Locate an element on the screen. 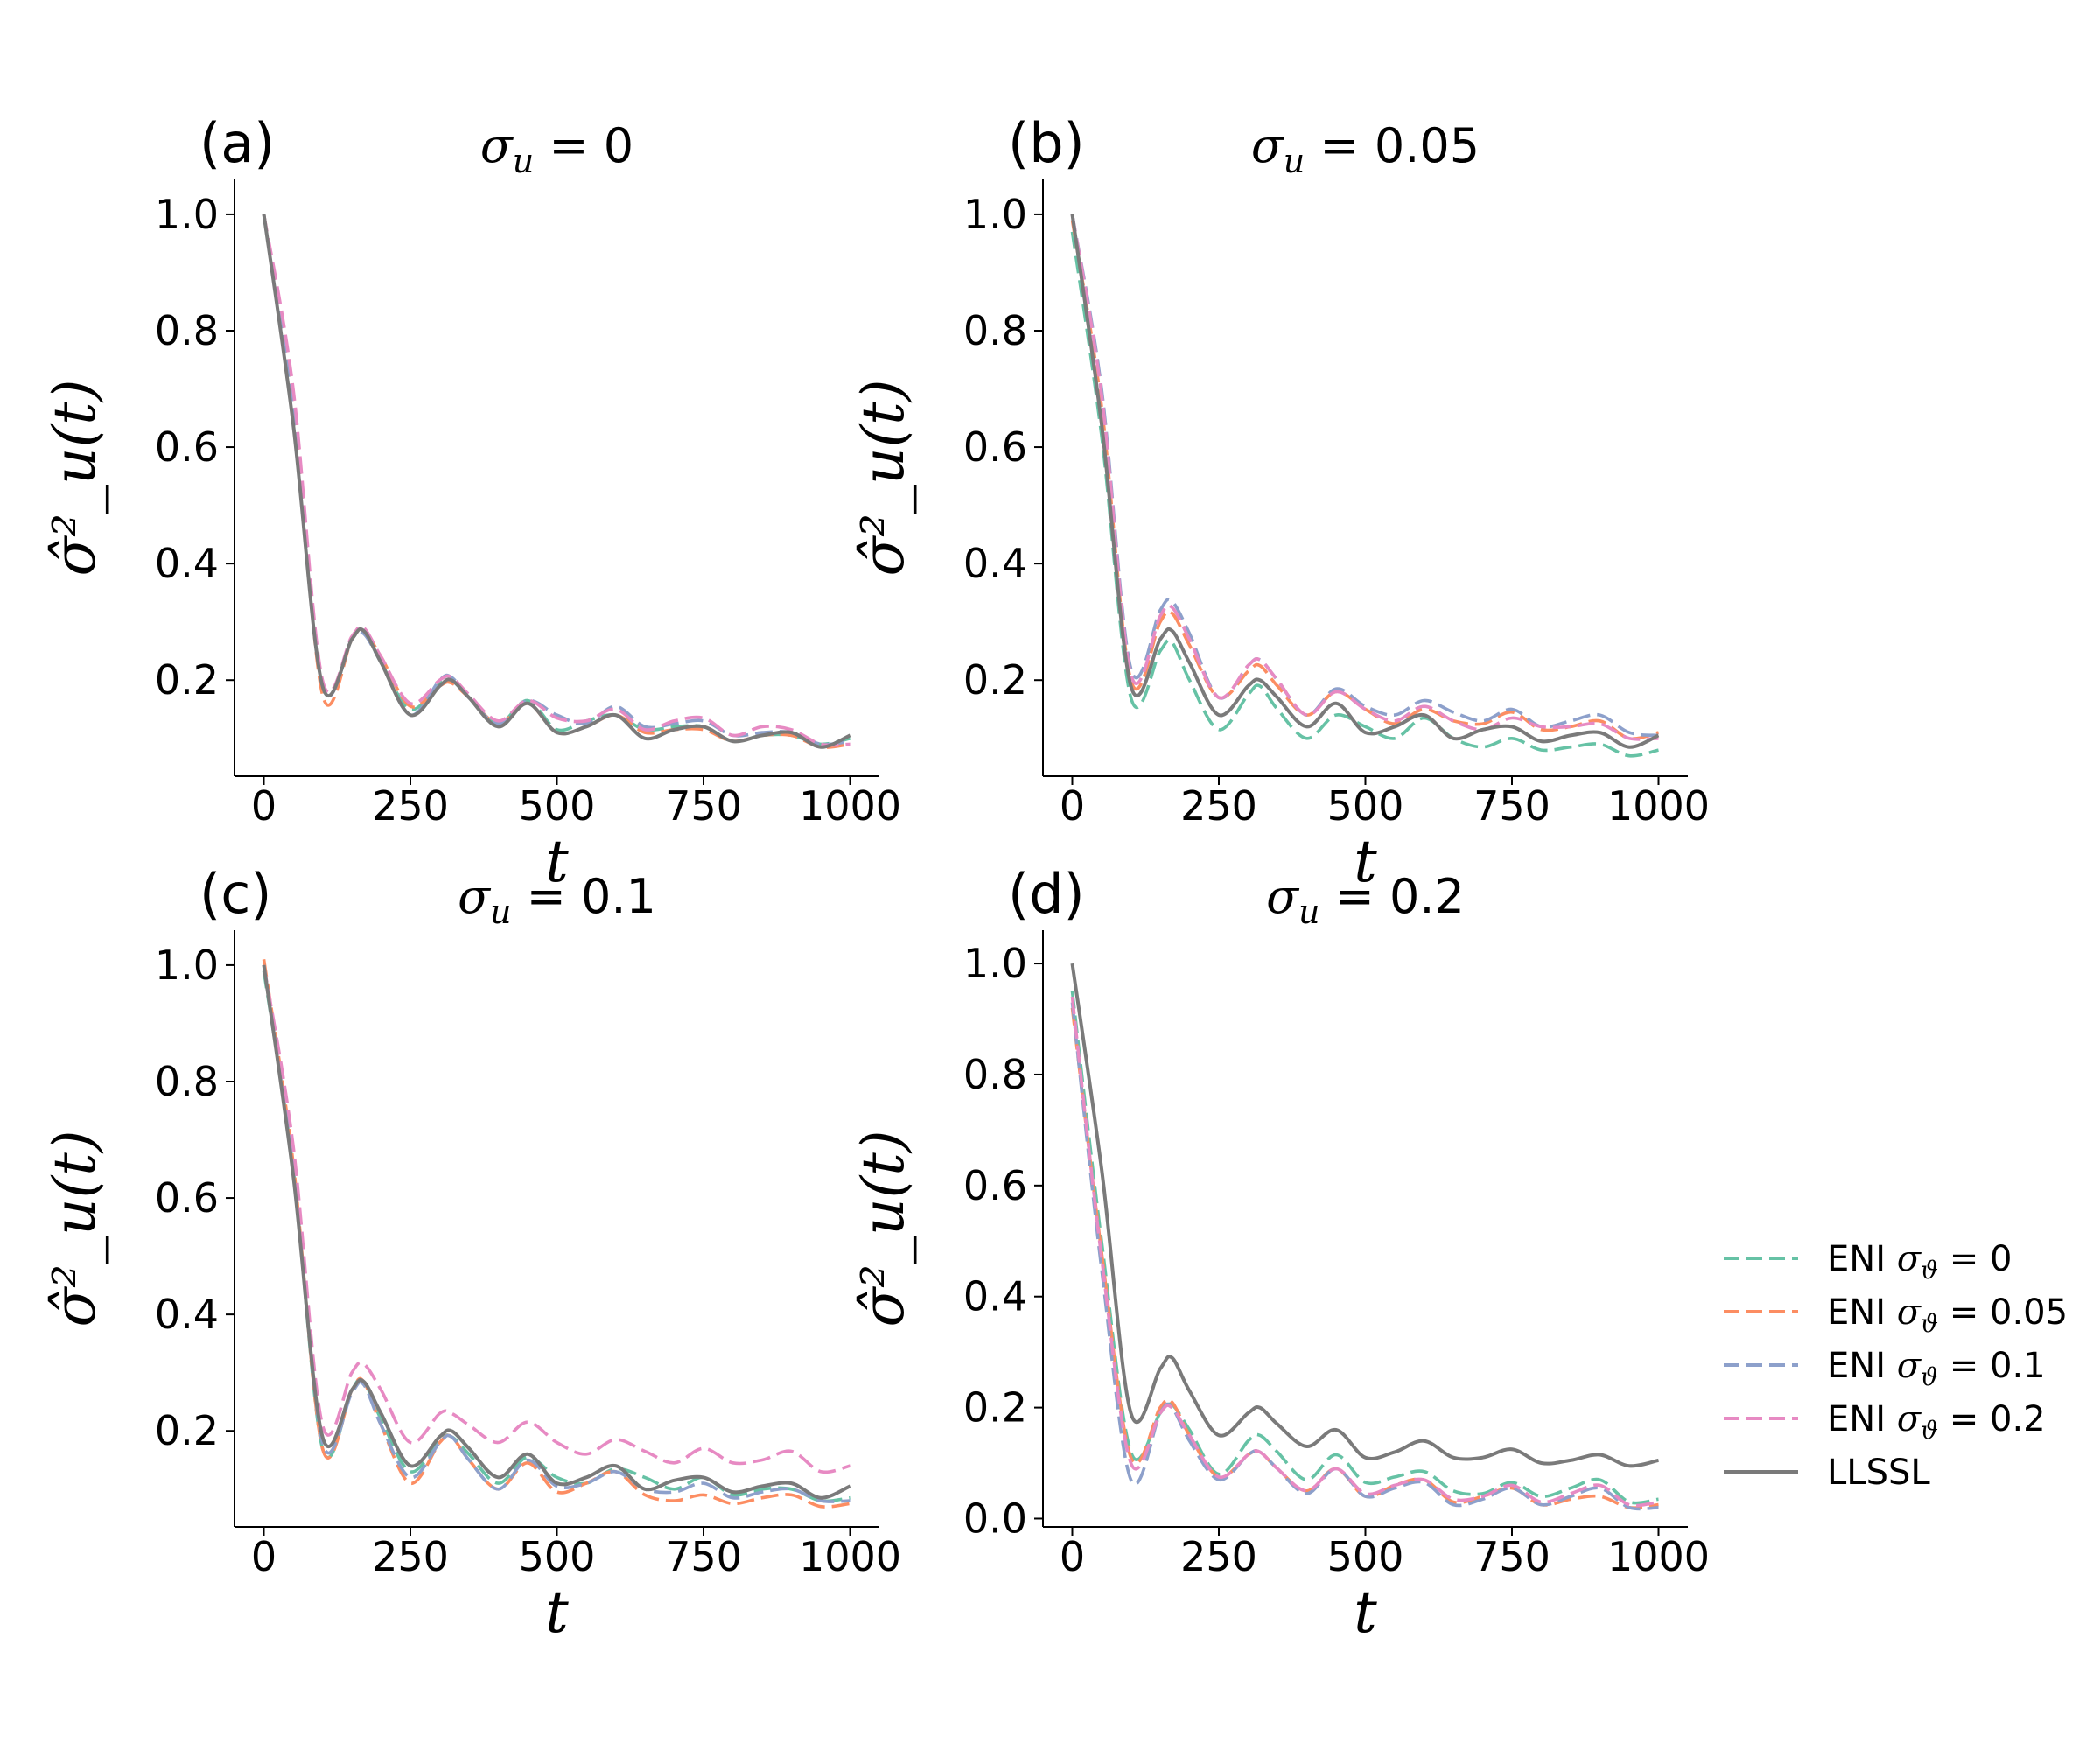 This screenshot has height=1750, width=2100. panel-title: σu = 0.2 is located at coordinates (1365, 900).